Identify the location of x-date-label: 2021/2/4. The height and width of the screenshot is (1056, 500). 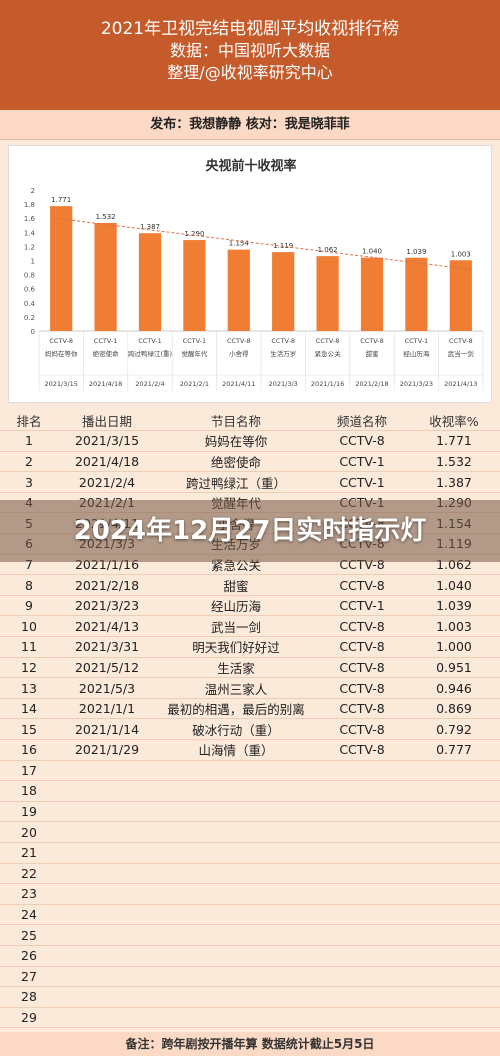
(149, 384).